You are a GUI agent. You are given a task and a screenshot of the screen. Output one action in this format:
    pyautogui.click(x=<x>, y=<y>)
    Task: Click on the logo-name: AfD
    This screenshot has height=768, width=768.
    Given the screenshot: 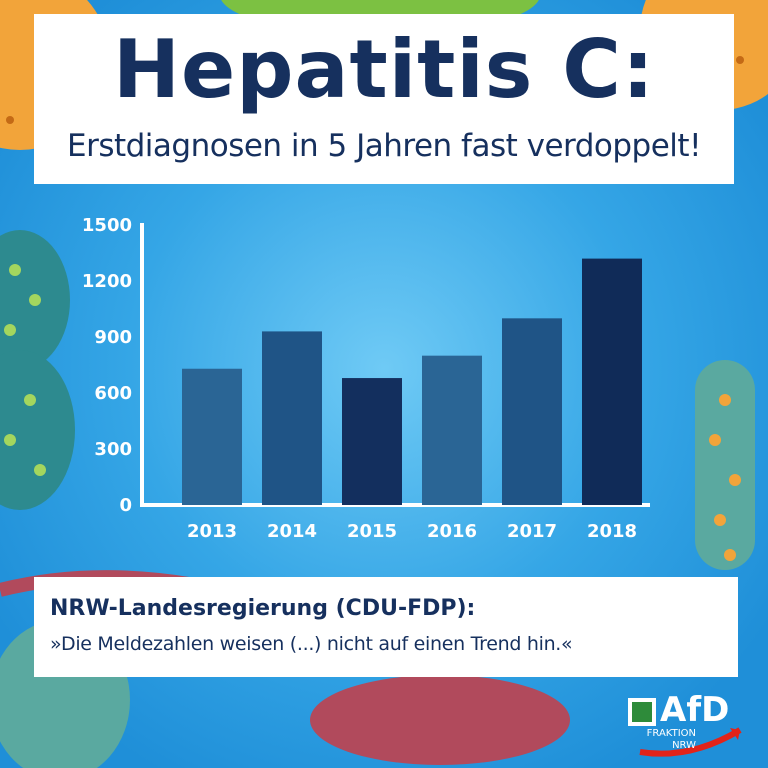 What is the action you would take?
    pyautogui.click(x=695, y=710)
    